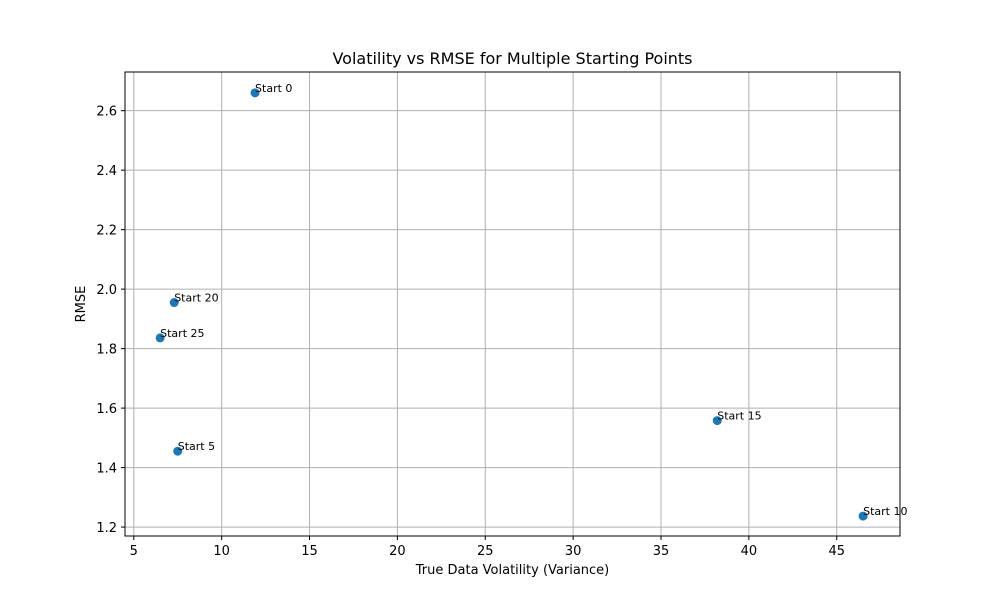  Describe the element at coordinates (106, 528) in the screenshot. I see `y-tick-label: 1.2` at that location.